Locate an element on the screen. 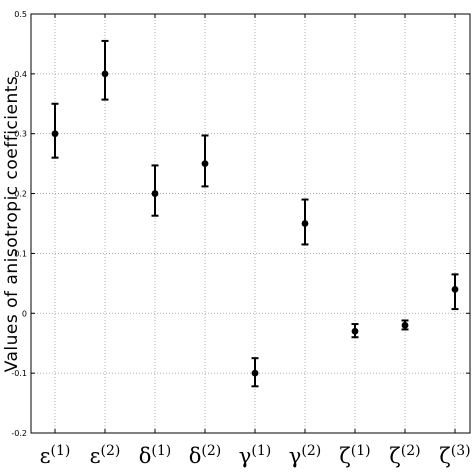 This screenshot has height=474, width=474. x-tick-label: δ(1) is located at coordinates (155, 455).